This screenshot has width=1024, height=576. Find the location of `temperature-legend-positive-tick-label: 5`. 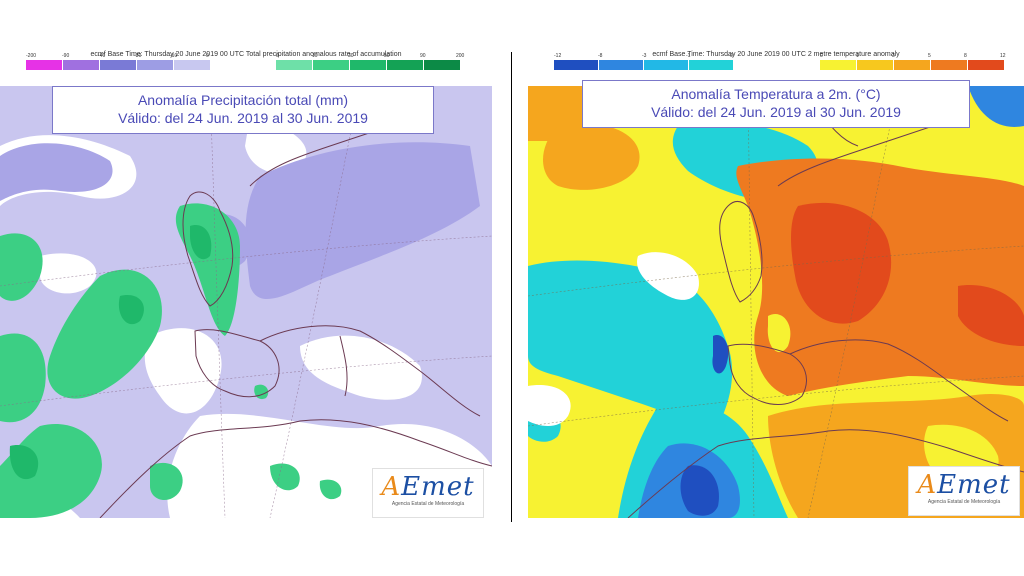

temperature-legend-positive-tick-label: 5 is located at coordinates (929, 56).